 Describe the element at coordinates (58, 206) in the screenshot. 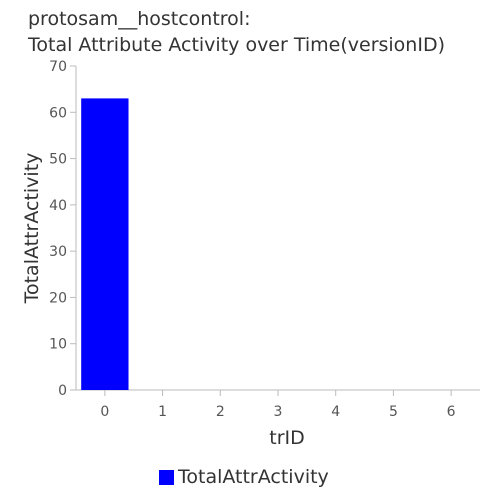

I see `y-tick-label: 40` at that location.